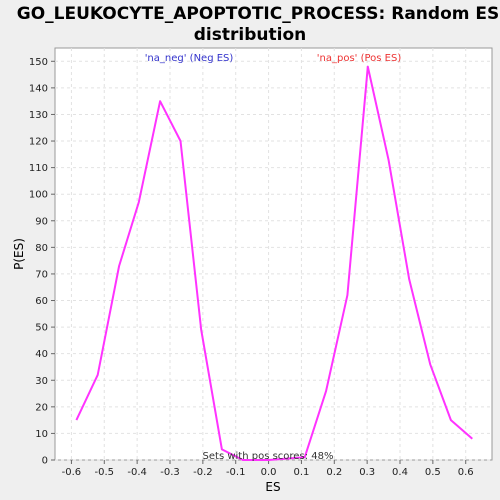 This screenshot has width=500, height=500. Describe the element at coordinates (41, 381) in the screenshot. I see `y-tick-label: 30` at that location.